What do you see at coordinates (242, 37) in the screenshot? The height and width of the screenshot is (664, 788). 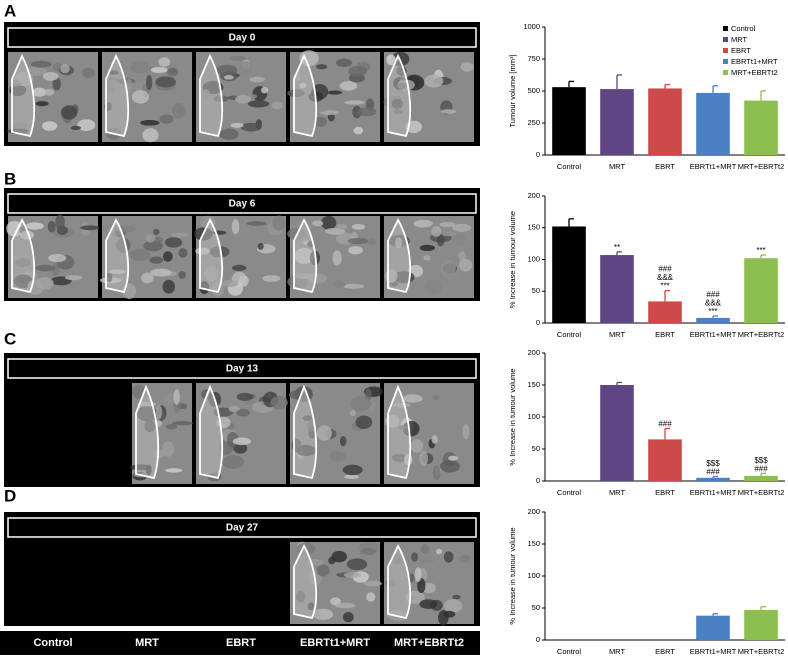 I see `day-bar` at bounding box center [242, 37].